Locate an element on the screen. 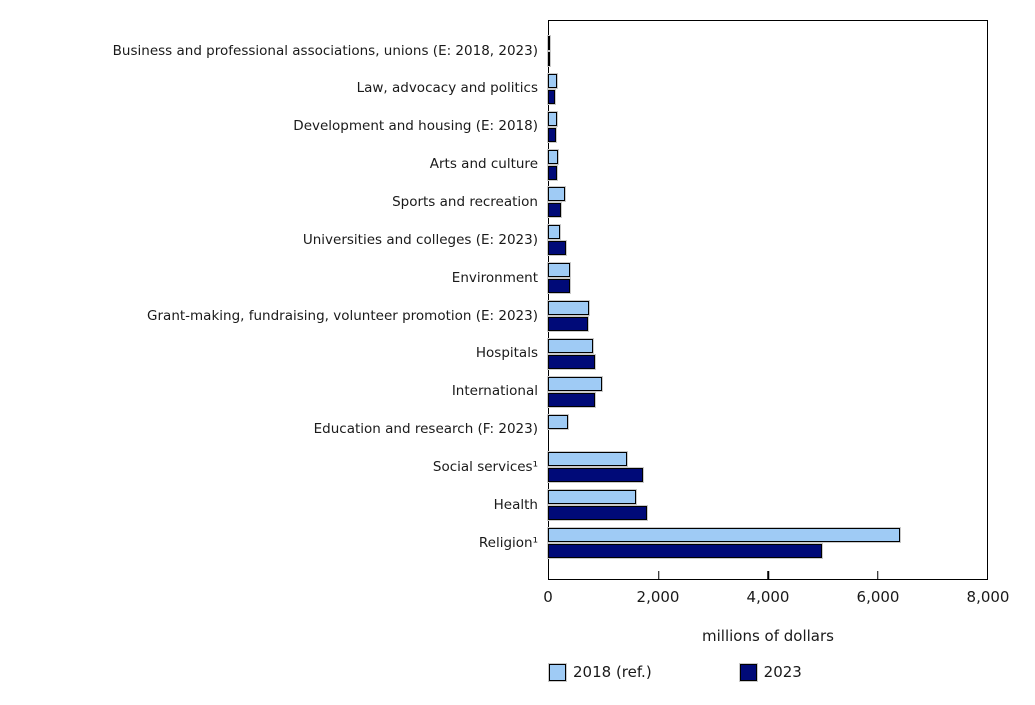 The image size is (1035, 705). x-axis-tick-labels: 0 2,000 4,000 6,000 8,000 is located at coordinates (776, 598).